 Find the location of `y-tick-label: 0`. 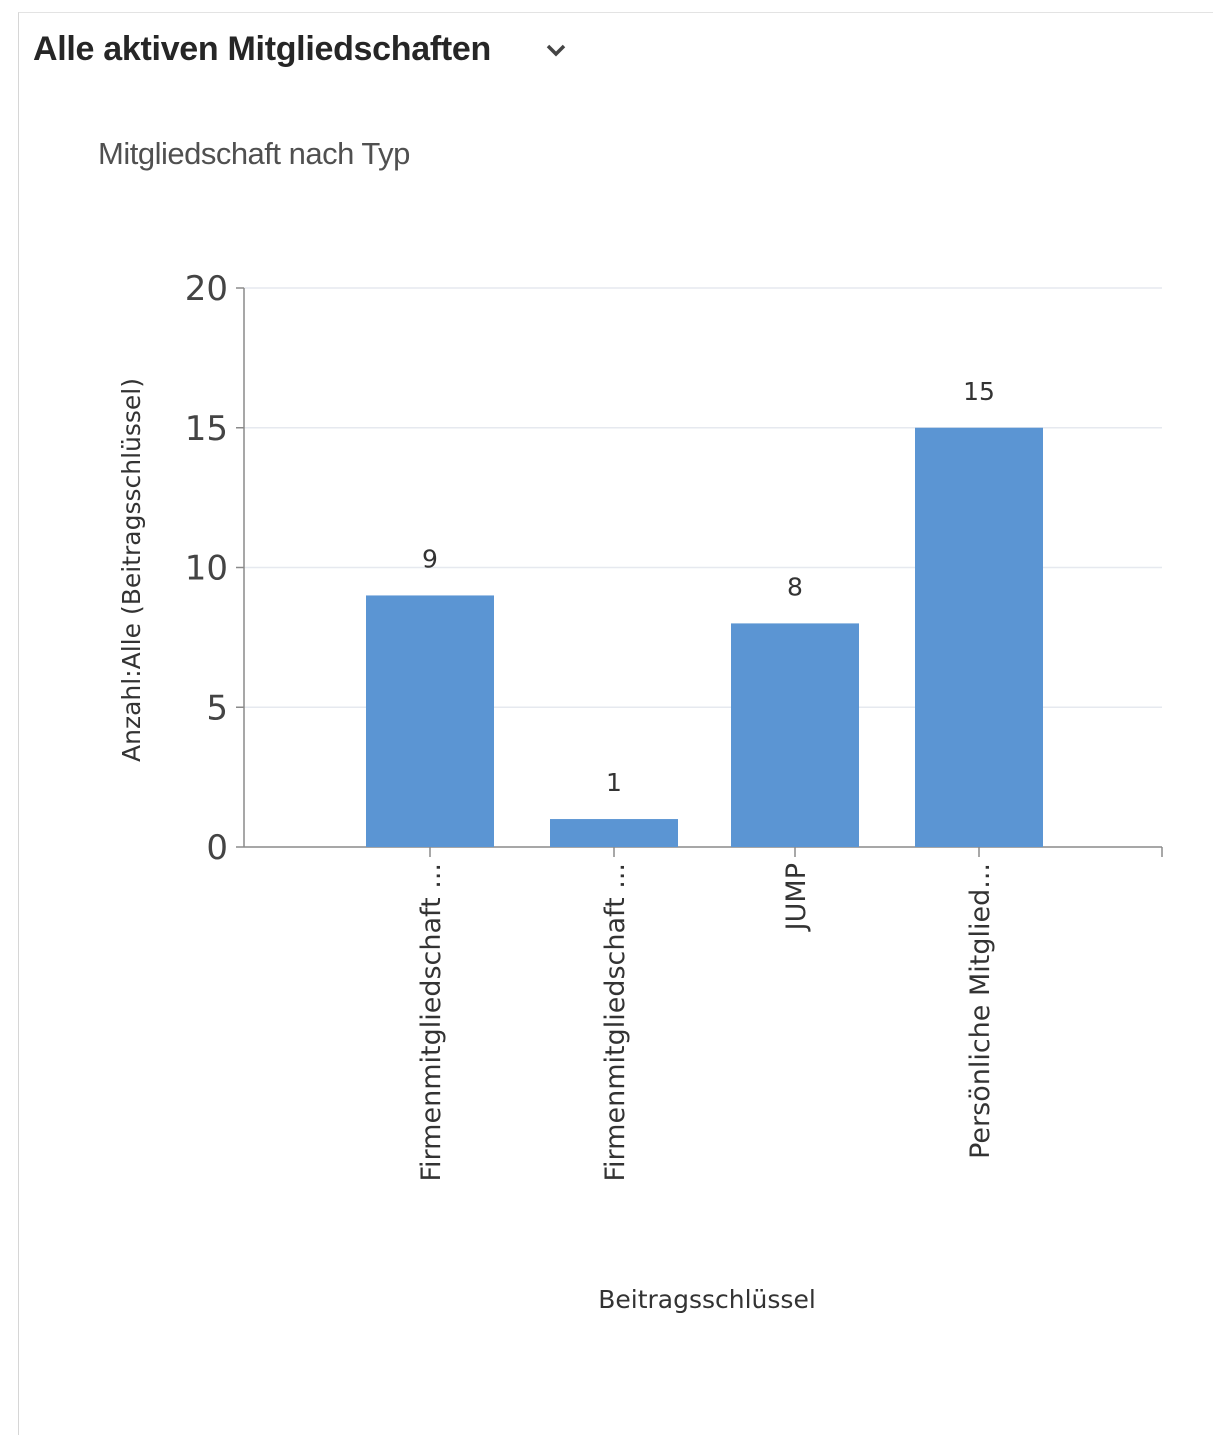

y-tick-label: 0 is located at coordinates (217, 848).